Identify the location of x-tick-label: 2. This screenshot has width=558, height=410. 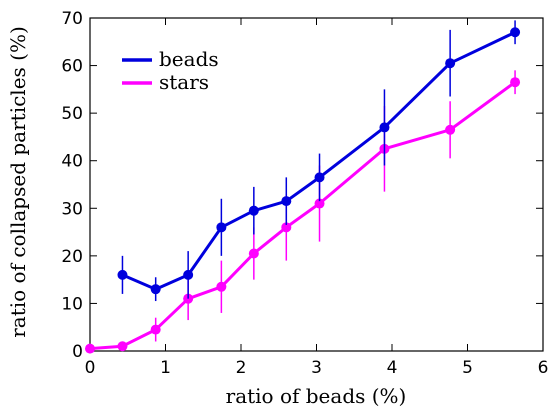
(241, 368).